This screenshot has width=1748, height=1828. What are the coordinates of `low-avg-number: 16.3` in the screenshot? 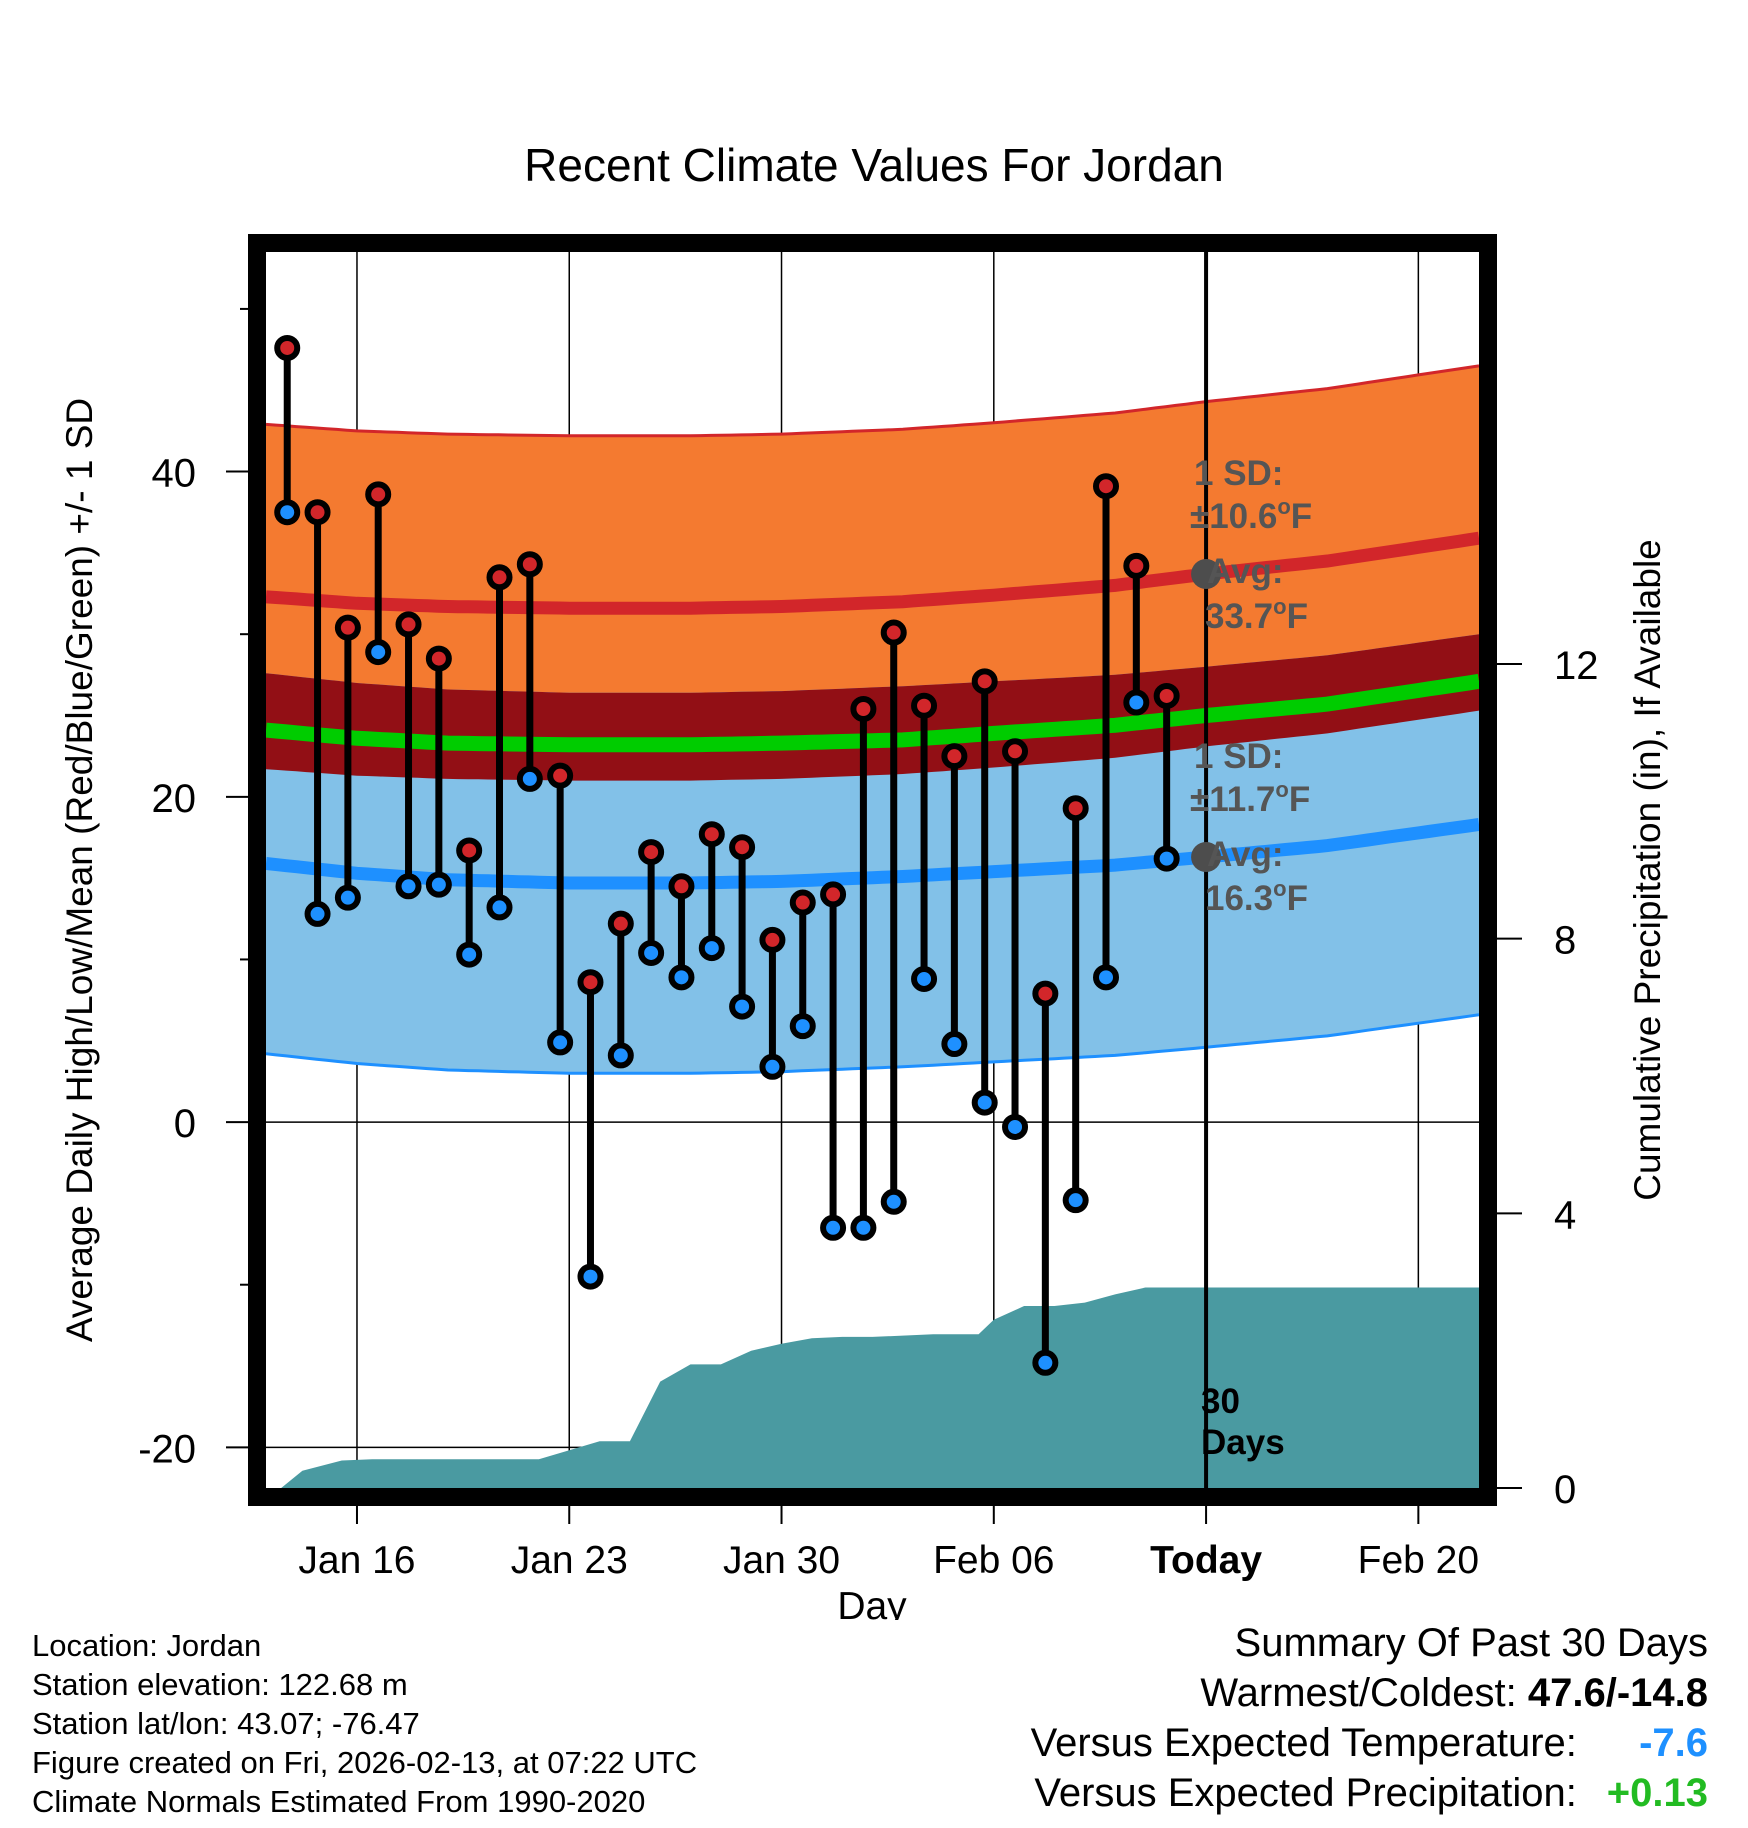 It's located at (1239, 898).